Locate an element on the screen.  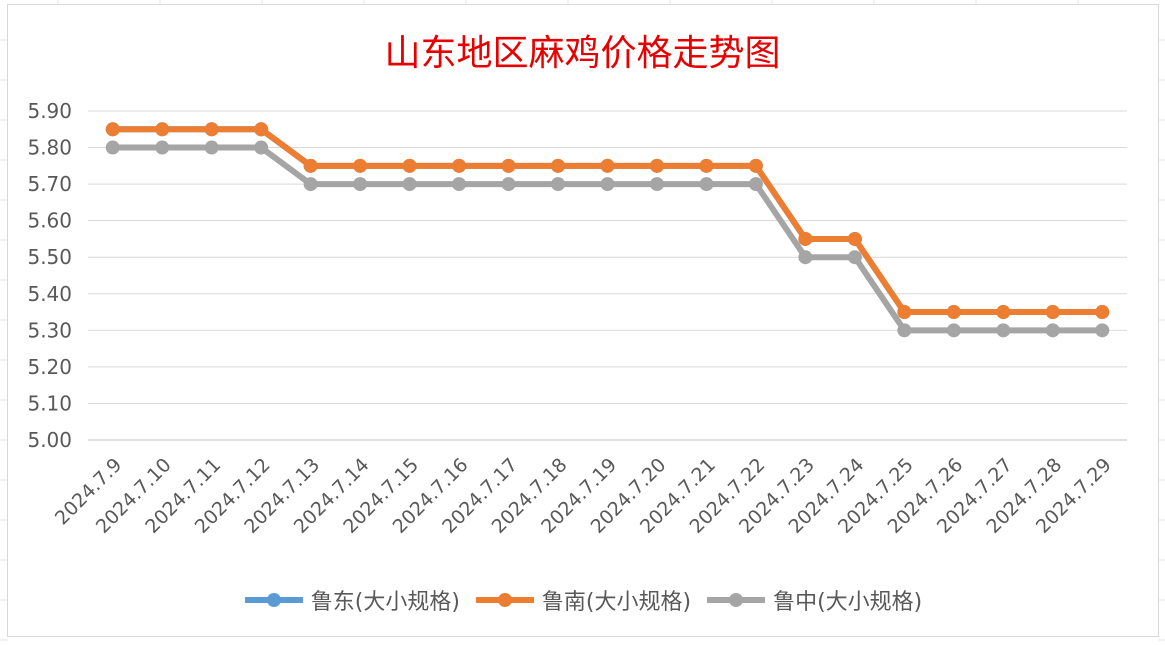
y-tick-label: 5.80 is located at coordinates (49, 148).